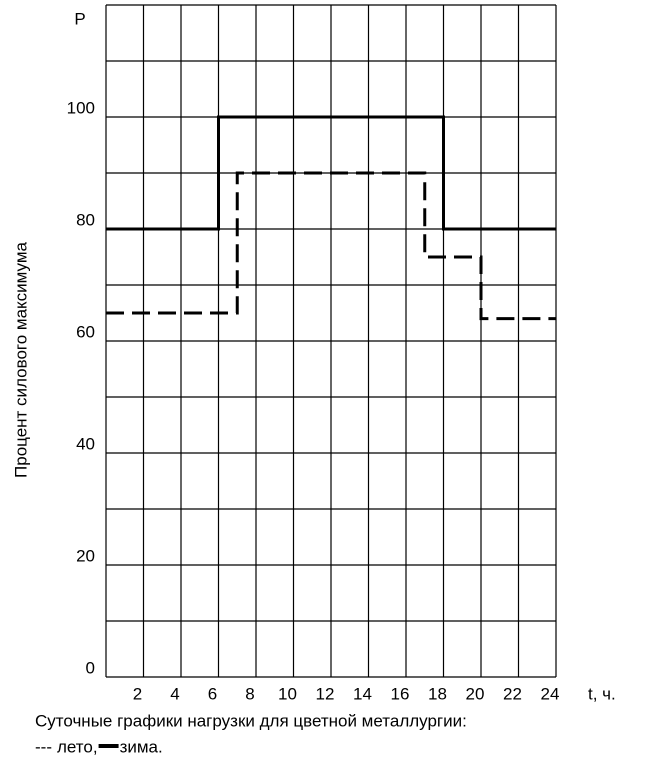  What do you see at coordinates (77, 746) in the screenshot?
I see `legend-label: лето,` at bounding box center [77, 746].